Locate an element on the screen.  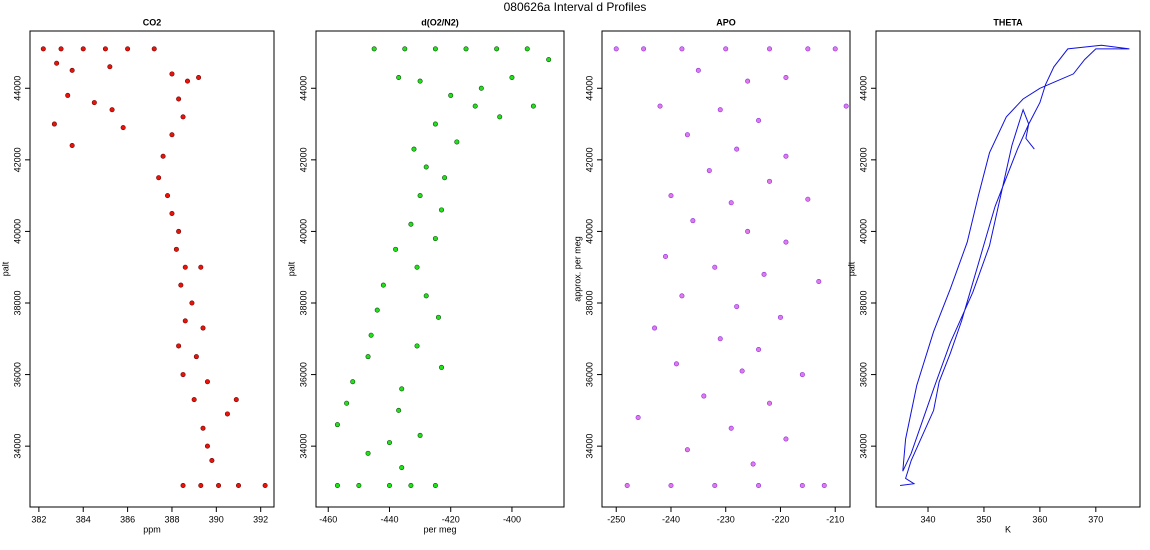
x-tick-label: -210 is located at coordinates (835, 519).